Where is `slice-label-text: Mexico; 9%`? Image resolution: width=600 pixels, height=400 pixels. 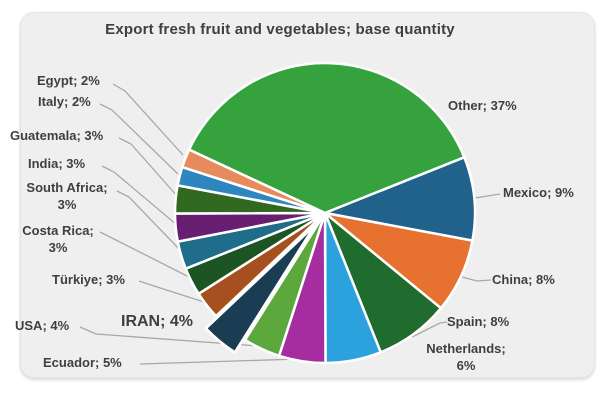
slice-label-text: Mexico; 9% is located at coordinates (538, 192).